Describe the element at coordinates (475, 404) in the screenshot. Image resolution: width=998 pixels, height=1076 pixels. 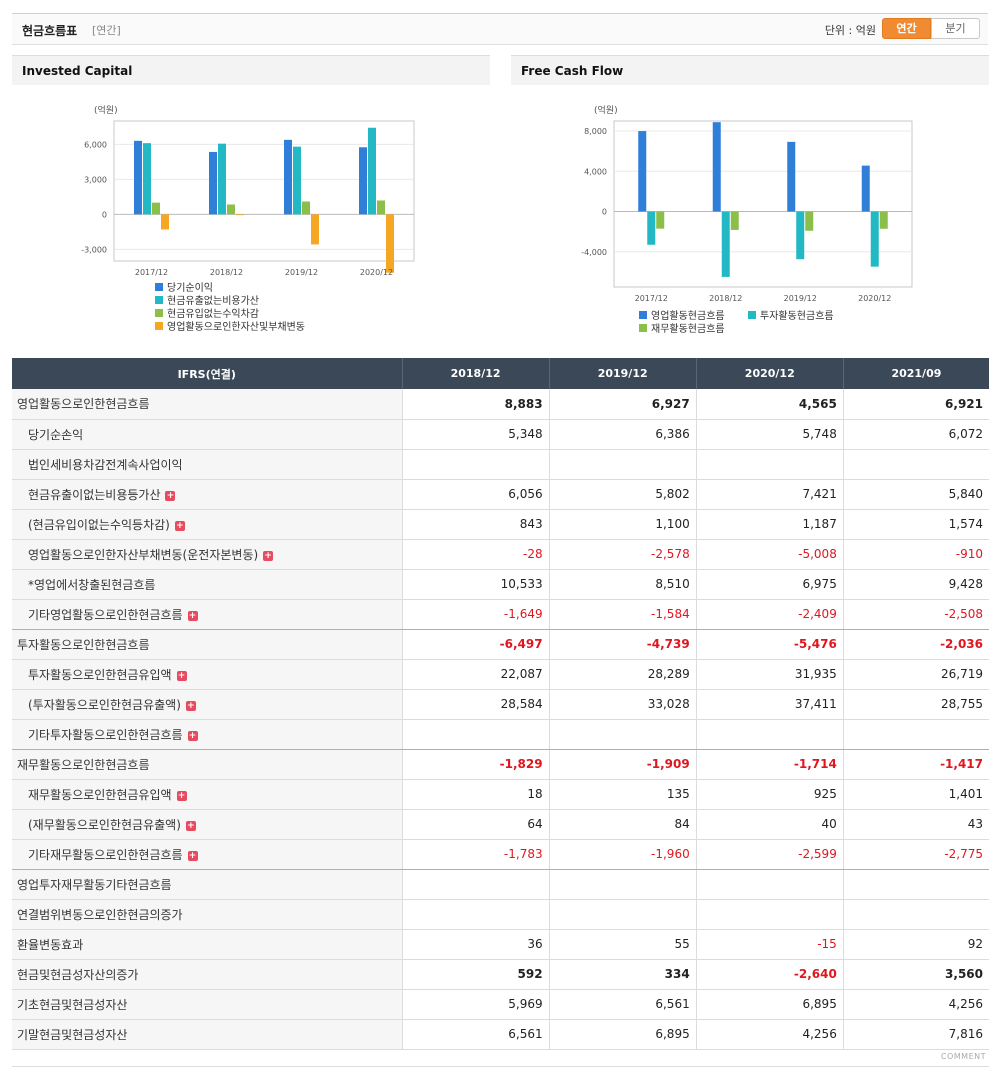
I see `cell-value: 8,883` at that location.